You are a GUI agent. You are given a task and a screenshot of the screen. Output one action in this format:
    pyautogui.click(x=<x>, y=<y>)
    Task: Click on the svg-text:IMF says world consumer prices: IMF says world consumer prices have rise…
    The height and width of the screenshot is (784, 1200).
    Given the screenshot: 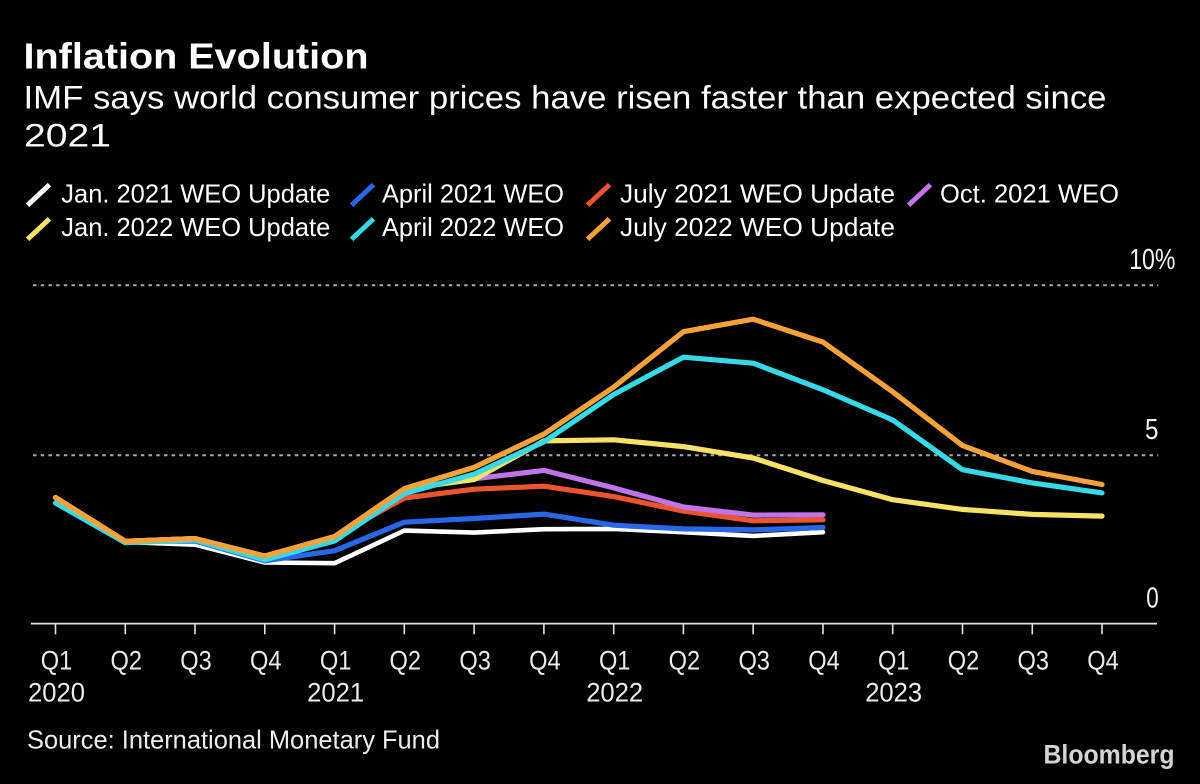 What is the action you would take?
    pyautogui.click(x=565, y=98)
    